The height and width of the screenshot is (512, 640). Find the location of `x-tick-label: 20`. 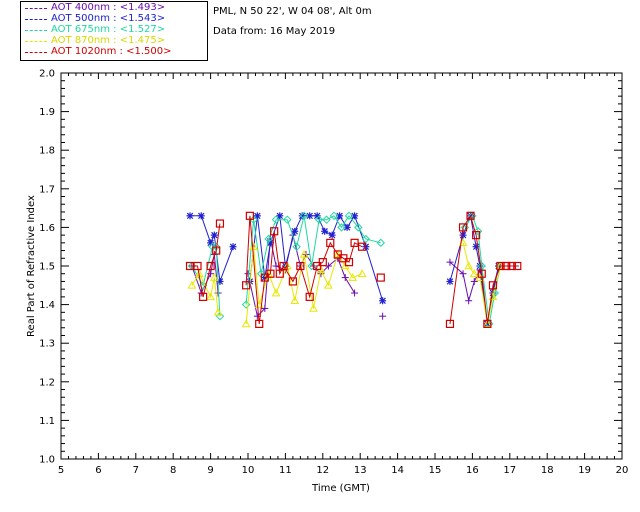

x-tick-label: 20 is located at coordinates (622, 470).